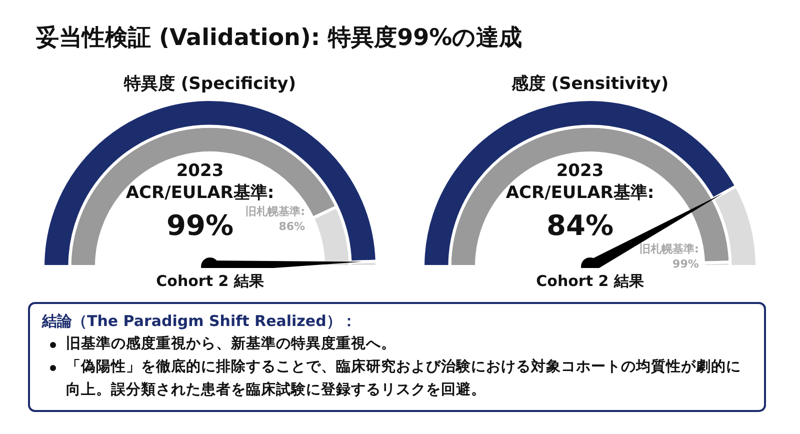  I want to click on data-label: 86%, so click(292, 226).